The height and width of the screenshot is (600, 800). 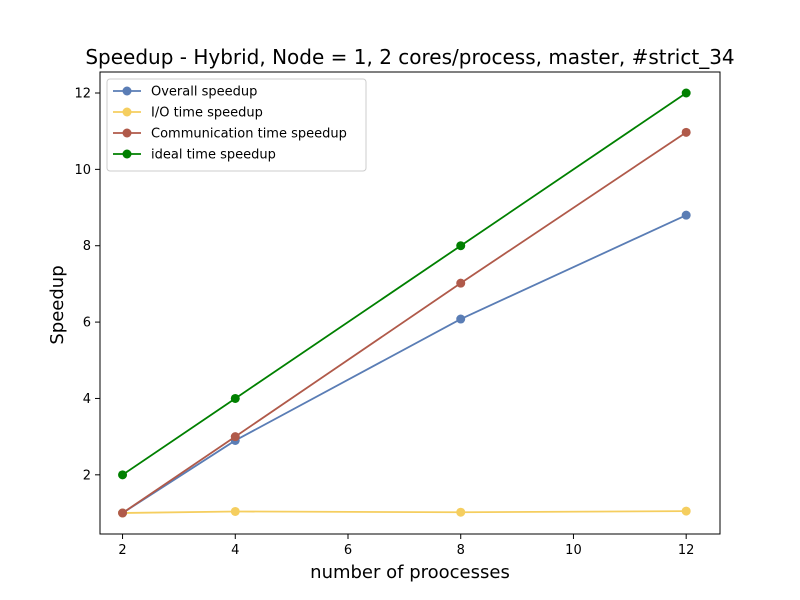 I want to click on y-tick-label: 6, so click(x=87, y=323).